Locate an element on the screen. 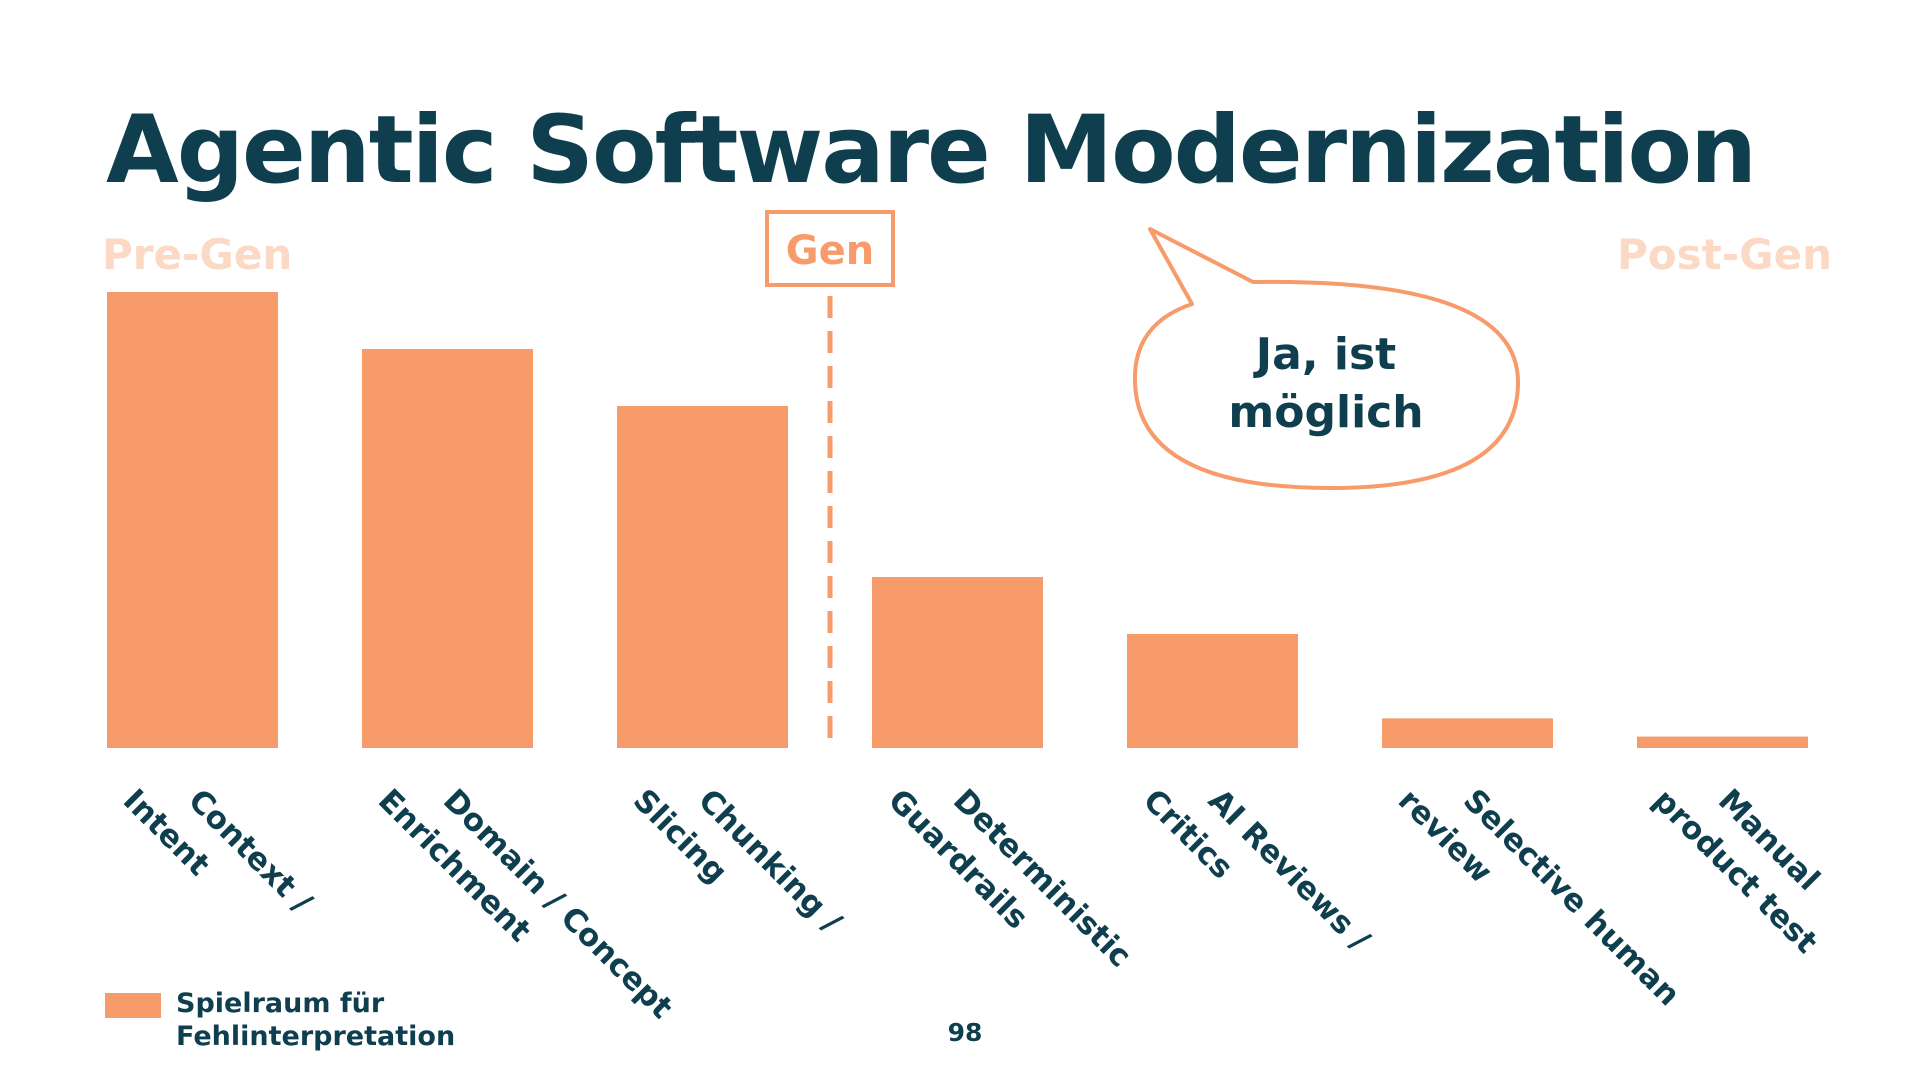  page-number: 98 is located at coordinates (965, 1032).